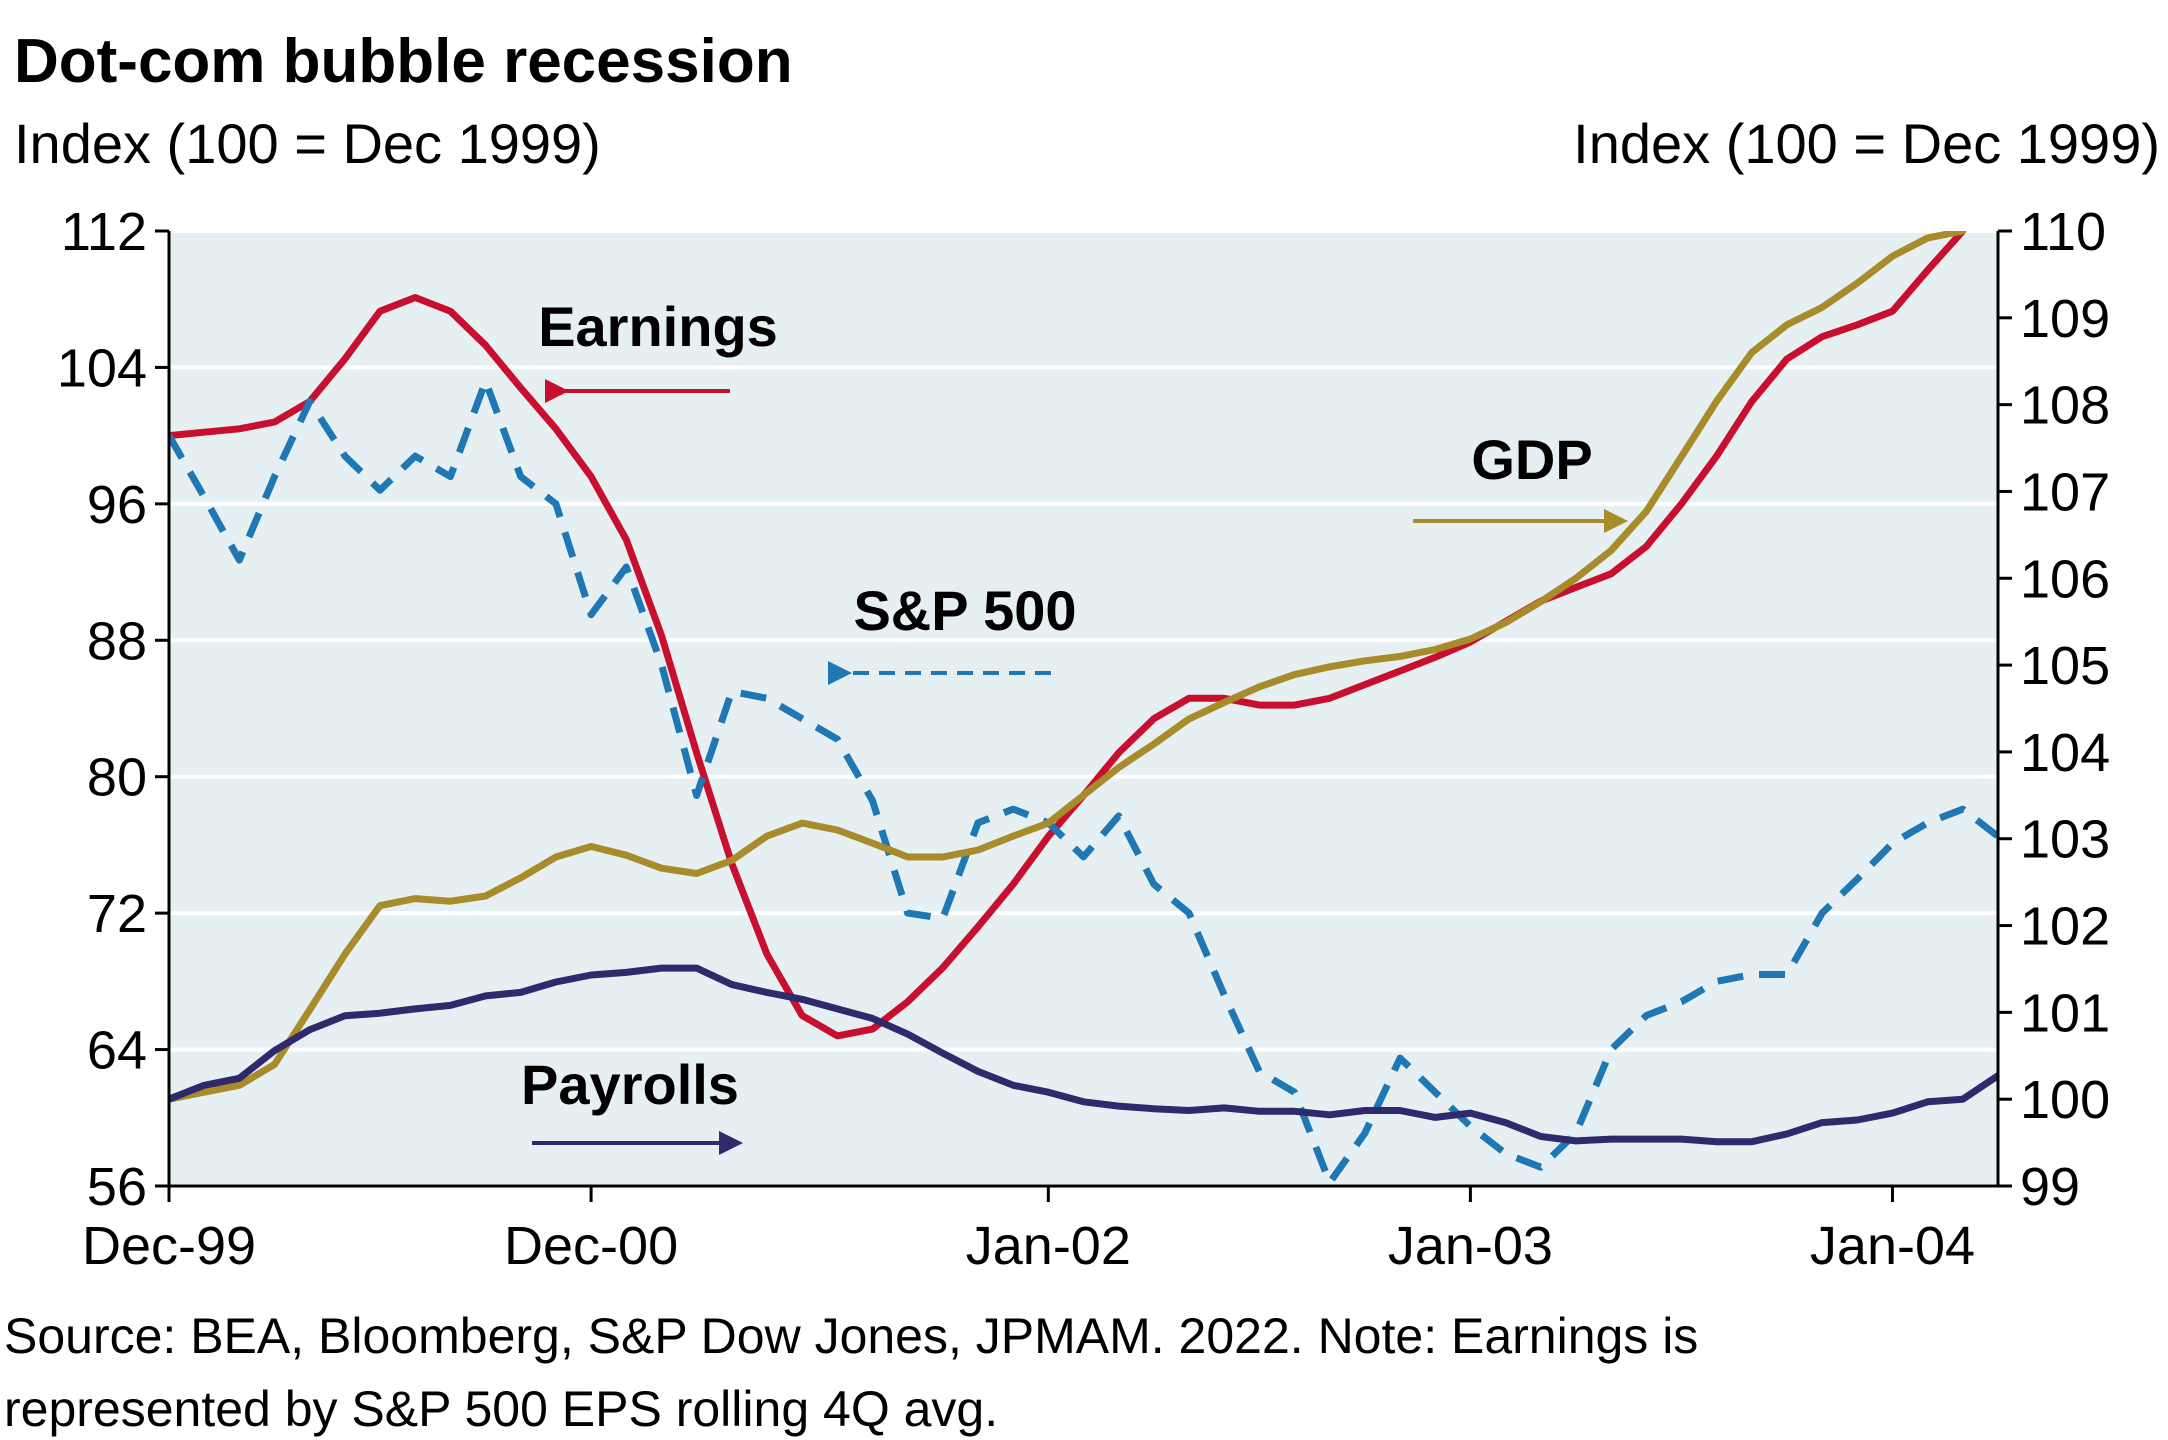 The image size is (2168, 1440). I want to click on y2-tick-label: 107, so click(2065, 492).